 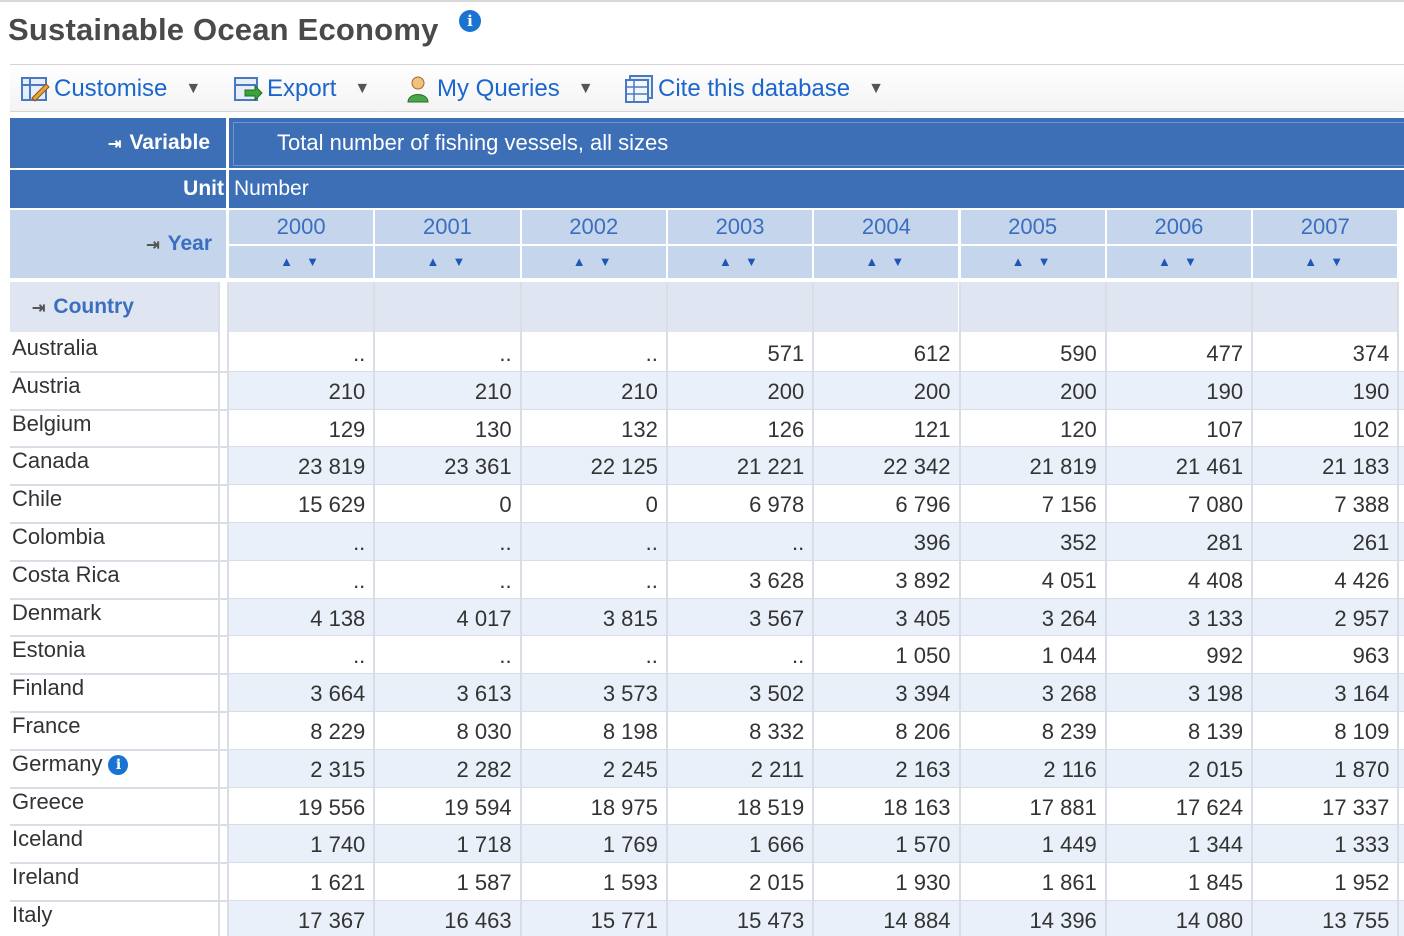 What do you see at coordinates (1325, 227) in the screenshot?
I see `year-column-header: 2007` at bounding box center [1325, 227].